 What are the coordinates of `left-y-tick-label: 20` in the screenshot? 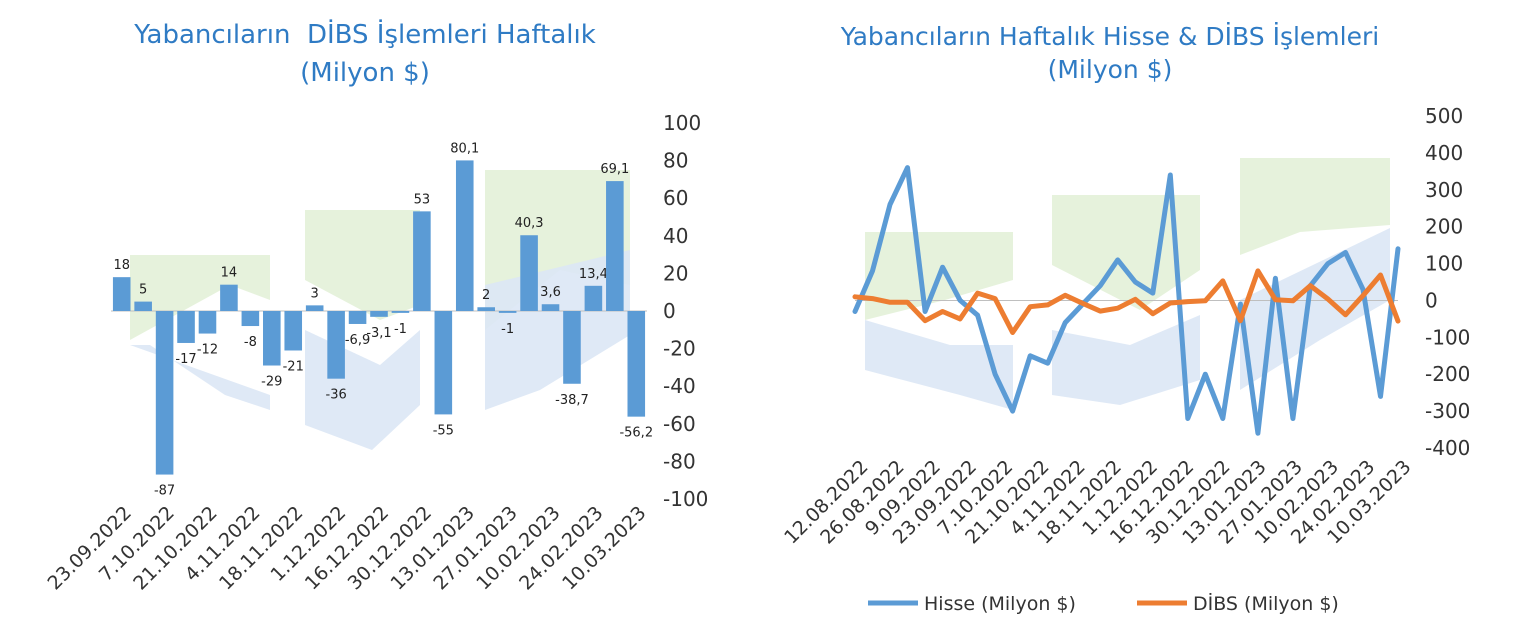 It's located at (675, 273).